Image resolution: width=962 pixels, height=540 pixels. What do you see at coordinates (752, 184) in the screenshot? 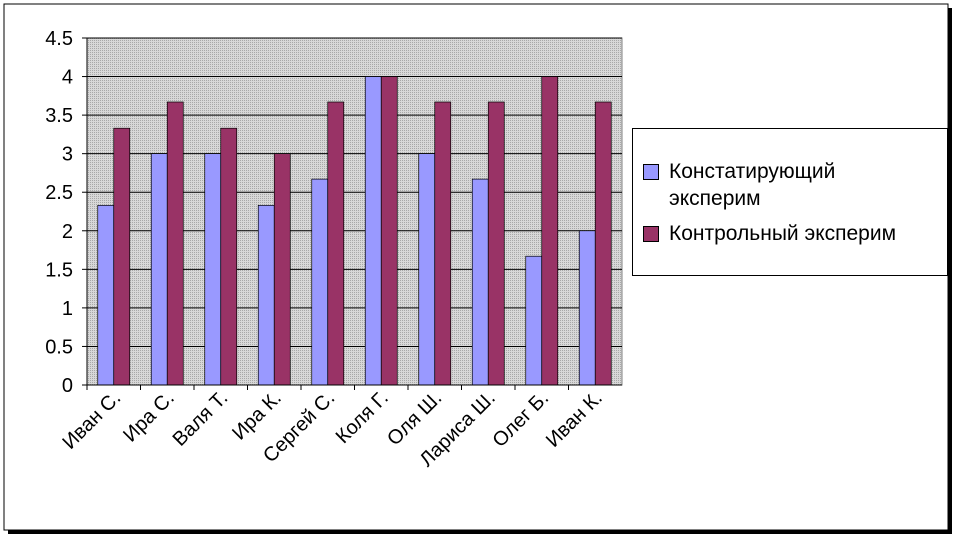
I see `legend-label: Констатирующий эксперим` at bounding box center [752, 184].